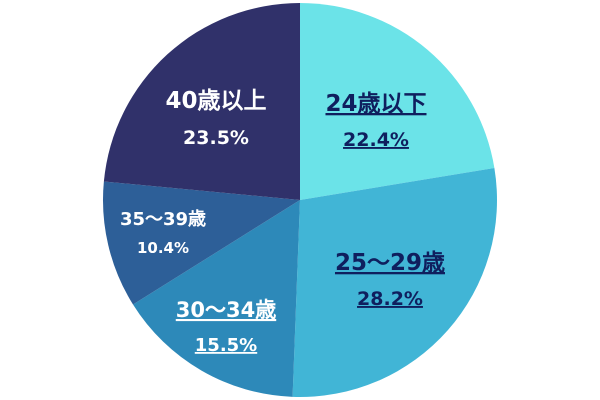 The image size is (600, 400). I want to click on slice-value-label: 28.2%, so click(390, 299).